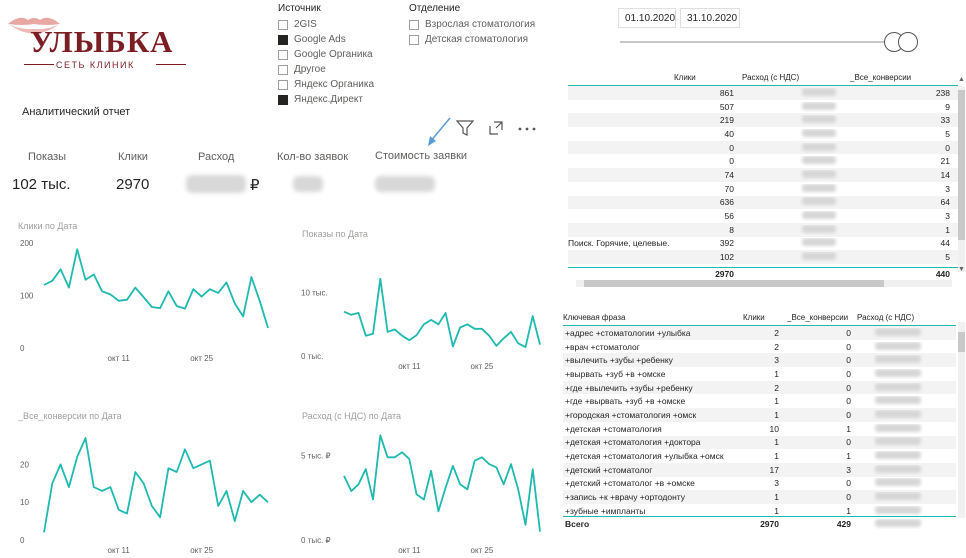 Image resolution: width=966 pixels, height=558 pixels. Describe the element at coordinates (961, 269) in the screenshot. I see `scroll-down-arrow-icon: ▼` at that location.